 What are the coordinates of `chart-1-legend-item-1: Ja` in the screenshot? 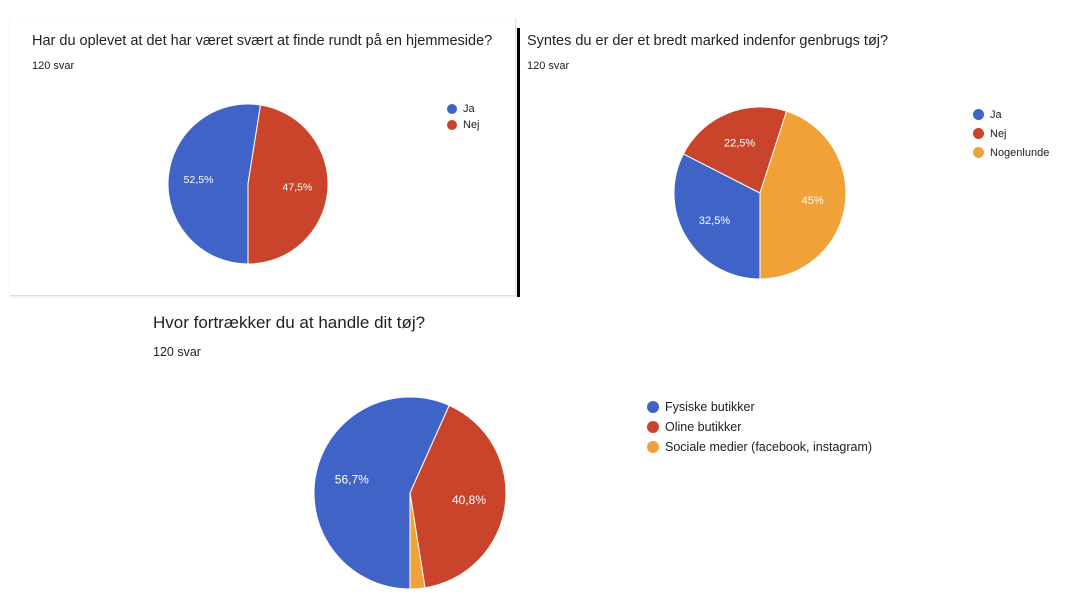 It's located at (463, 109).